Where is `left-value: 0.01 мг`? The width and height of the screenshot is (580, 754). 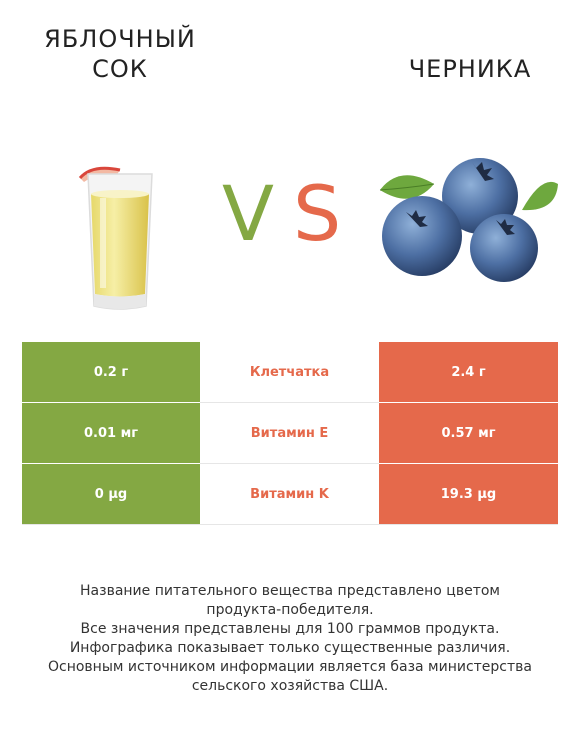 left-value: 0.01 мг is located at coordinates (111, 433).